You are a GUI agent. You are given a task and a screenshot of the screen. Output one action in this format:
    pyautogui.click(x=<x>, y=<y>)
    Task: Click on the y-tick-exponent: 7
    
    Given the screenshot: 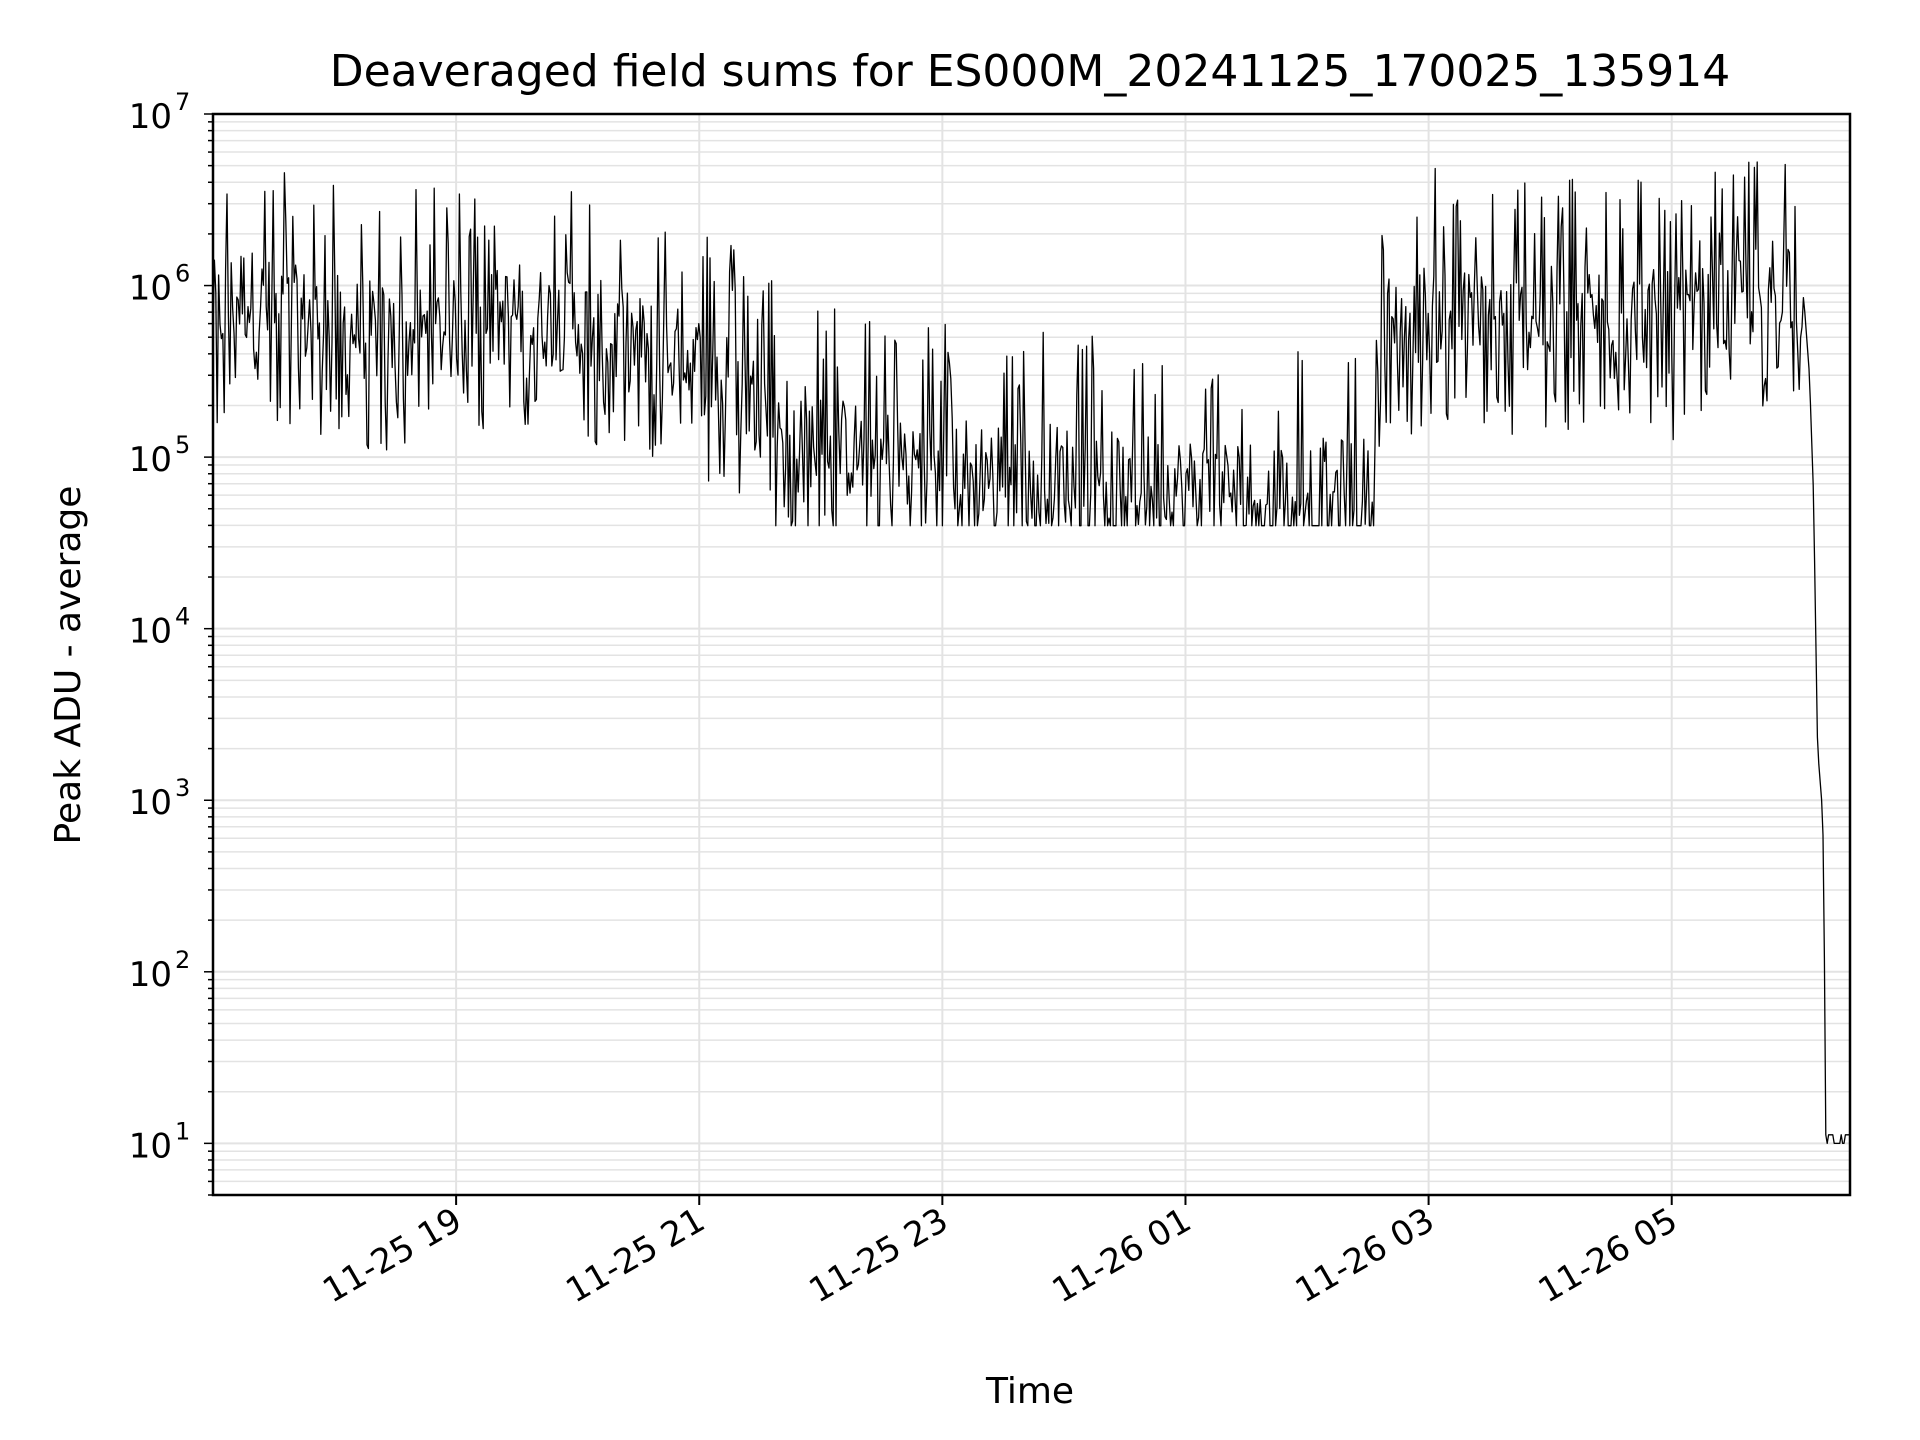 What is the action you would take?
    pyautogui.click(x=182, y=102)
    